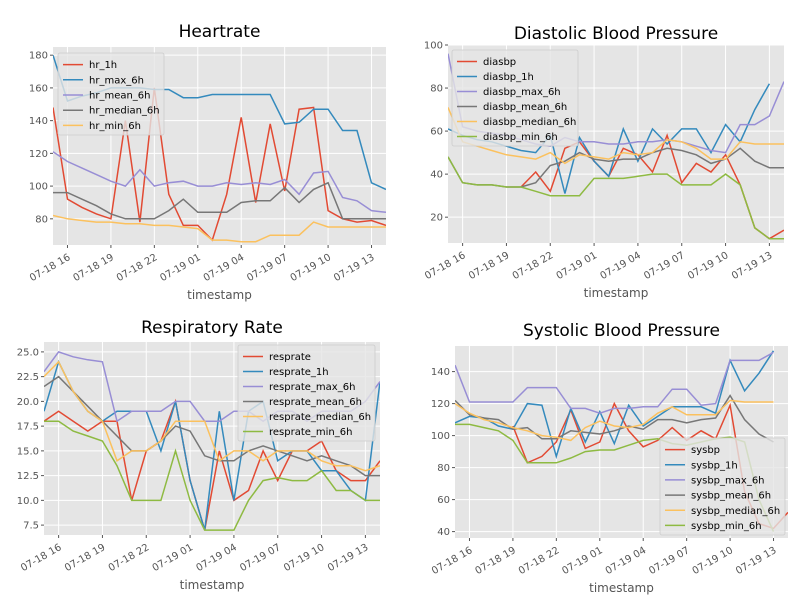  Describe the element at coordinates (220, 32) in the screenshot. I see `chart-title: Heartrate` at that location.